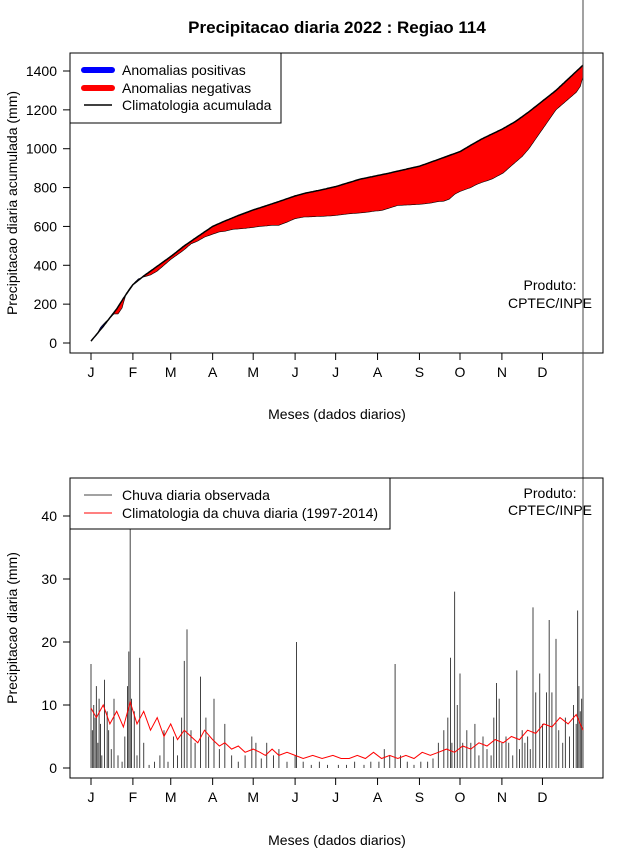  Describe the element at coordinates (12, 628) in the screenshot. I see `bottom-y-axis-label: Precipitacao diaria (mm)` at that location.